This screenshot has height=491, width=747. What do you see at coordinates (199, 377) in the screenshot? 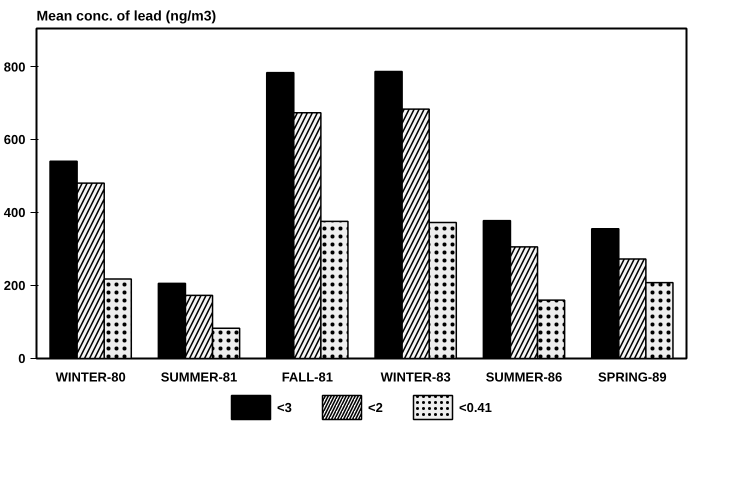
I see `x-tick-label: SUMMER-81` at bounding box center [199, 377].